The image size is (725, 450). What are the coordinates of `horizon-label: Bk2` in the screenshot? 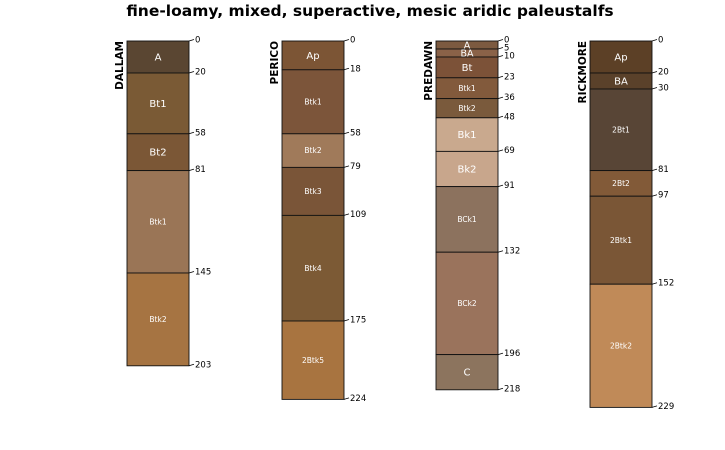 It's located at (466, 170).